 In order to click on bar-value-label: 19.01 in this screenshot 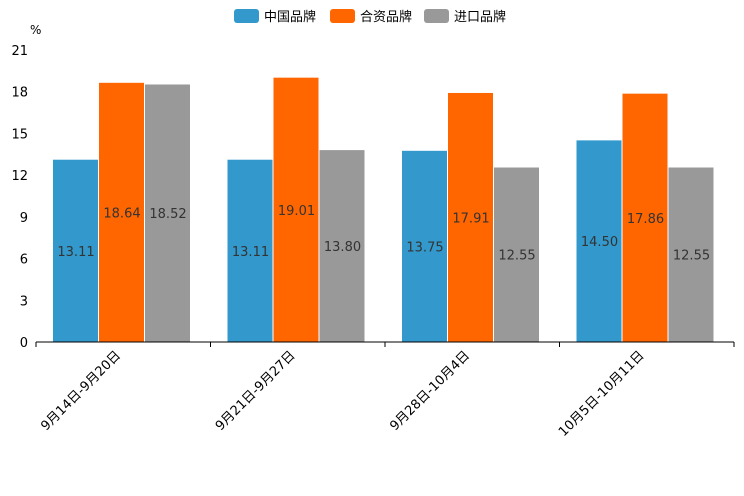, I will do `click(296, 211)`.